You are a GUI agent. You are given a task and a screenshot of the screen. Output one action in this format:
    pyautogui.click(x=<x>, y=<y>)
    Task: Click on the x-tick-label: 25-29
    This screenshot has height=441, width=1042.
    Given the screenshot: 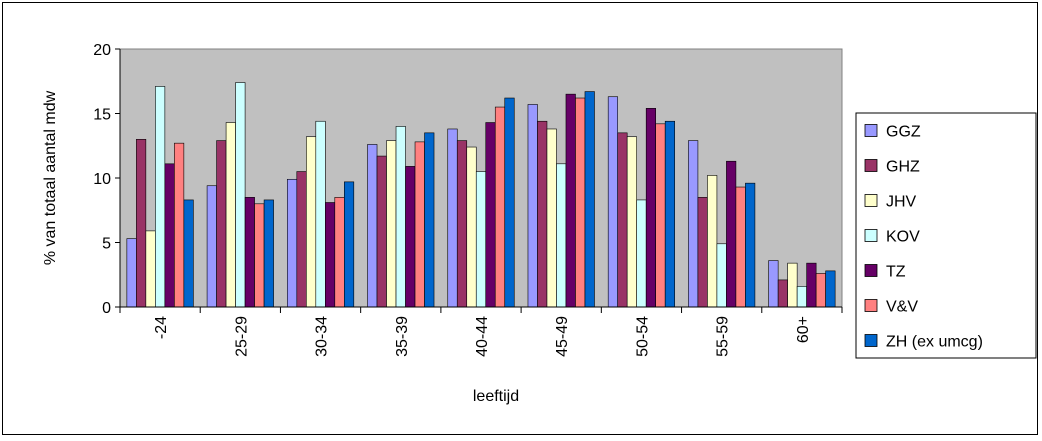 What is the action you would take?
    pyautogui.click(x=241, y=336)
    